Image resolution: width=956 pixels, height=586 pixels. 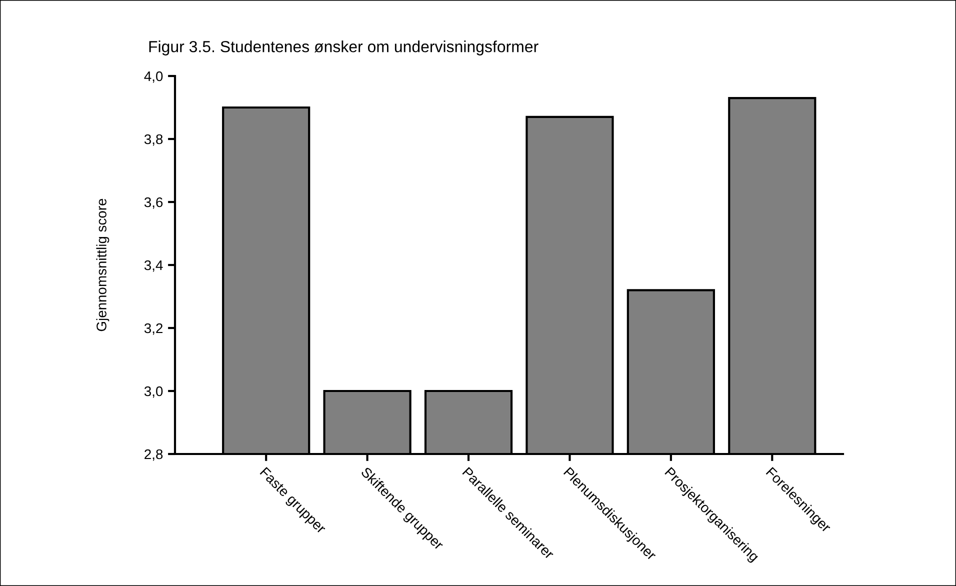 What do you see at coordinates (153, 266) in the screenshot?
I see `y-tick-label: 3,4` at bounding box center [153, 266].